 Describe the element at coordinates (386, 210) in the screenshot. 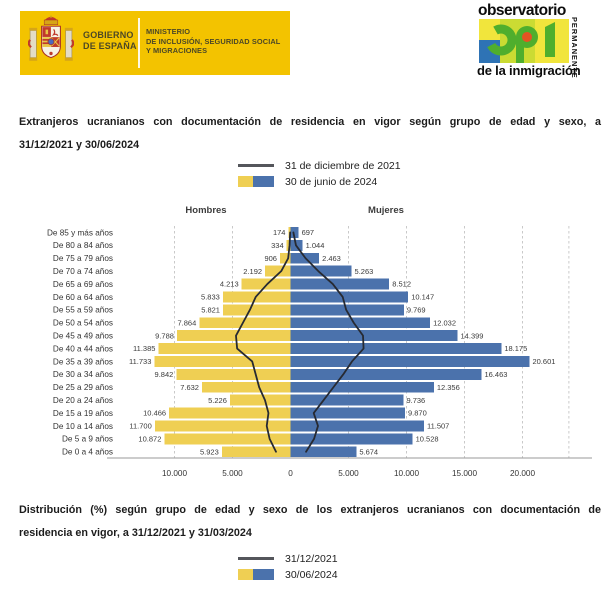

I see `women-header: Mujeres` at that location.